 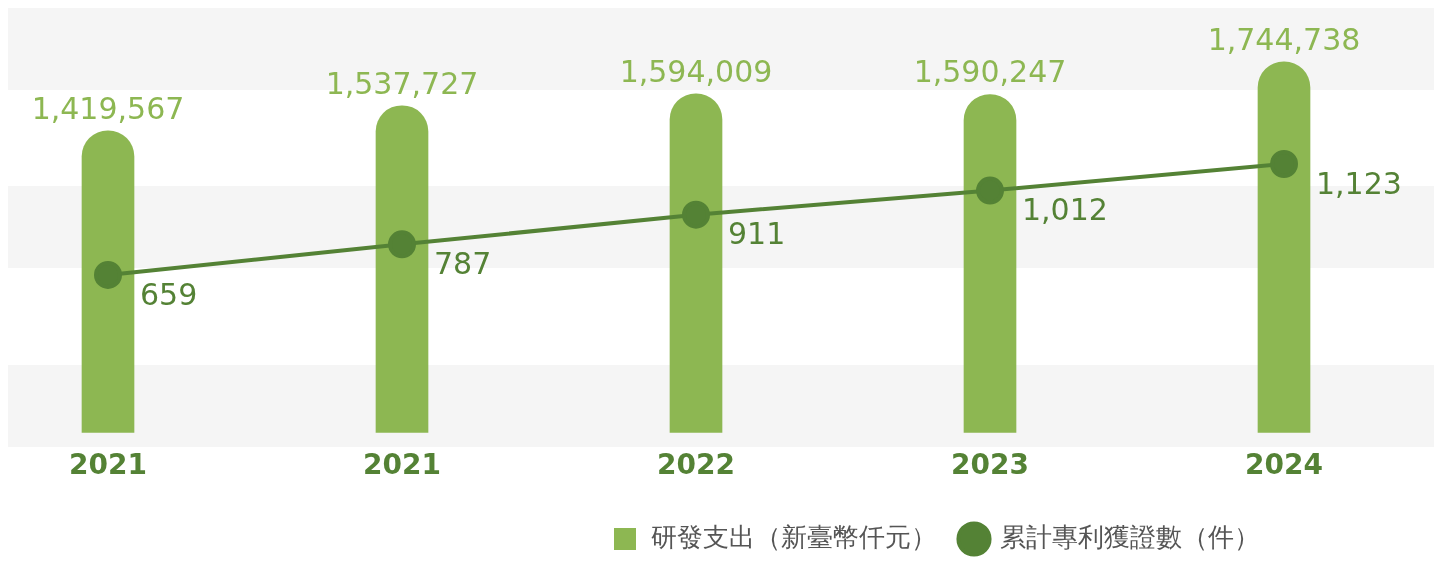 I want to click on x-tick-label: 2023, so click(x=990, y=465).